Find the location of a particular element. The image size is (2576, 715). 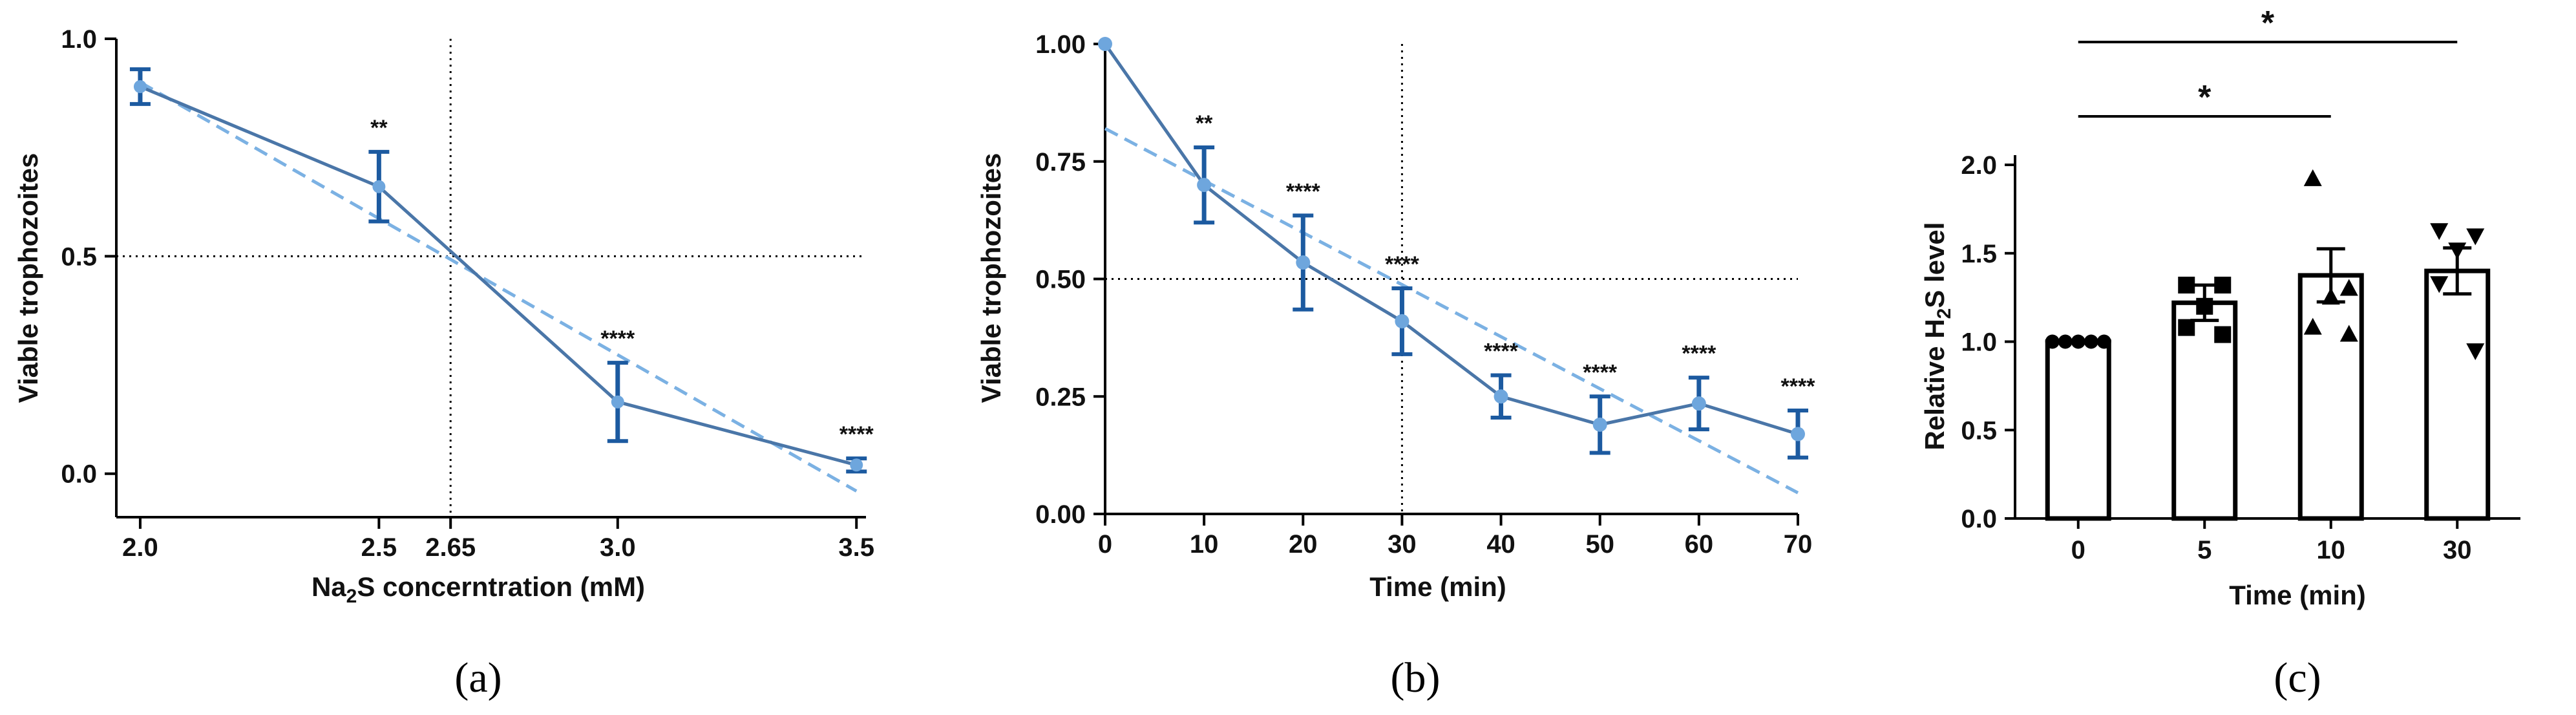

panel-a-x-tick-label: 3.5 is located at coordinates (856, 547).